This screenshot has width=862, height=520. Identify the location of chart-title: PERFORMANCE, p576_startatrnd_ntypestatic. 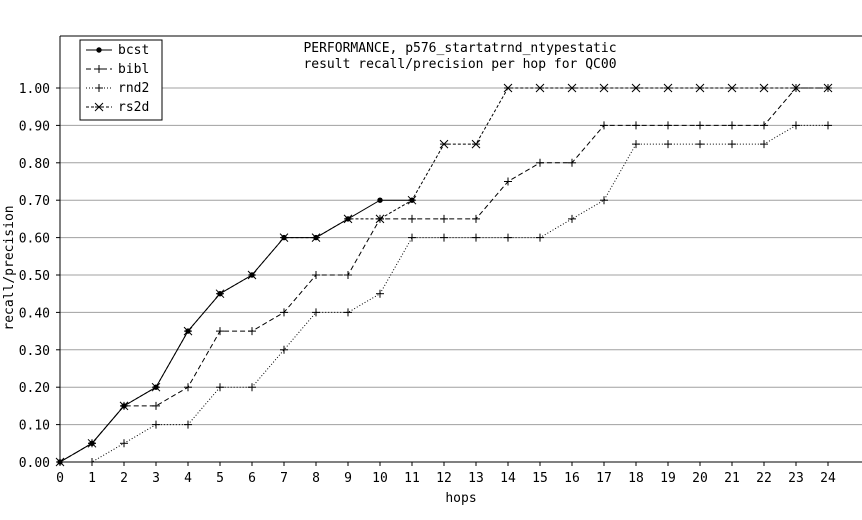
(459, 48).